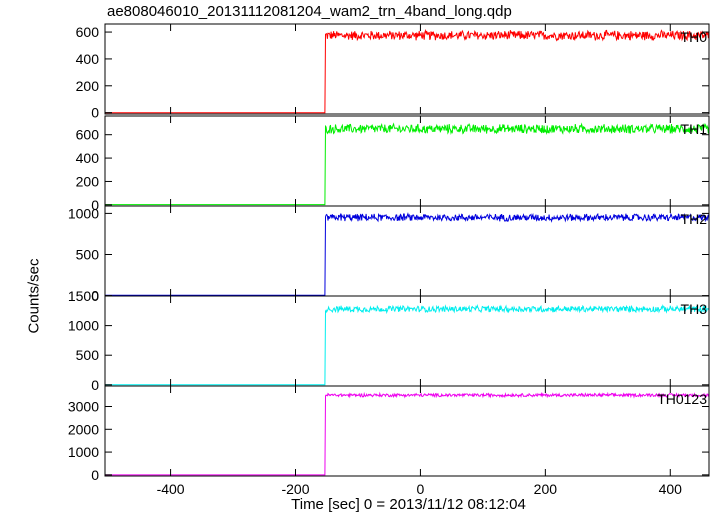  What do you see at coordinates (407, 164) in the screenshot?
I see `series-line-th1` at bounding box center [407, 164].